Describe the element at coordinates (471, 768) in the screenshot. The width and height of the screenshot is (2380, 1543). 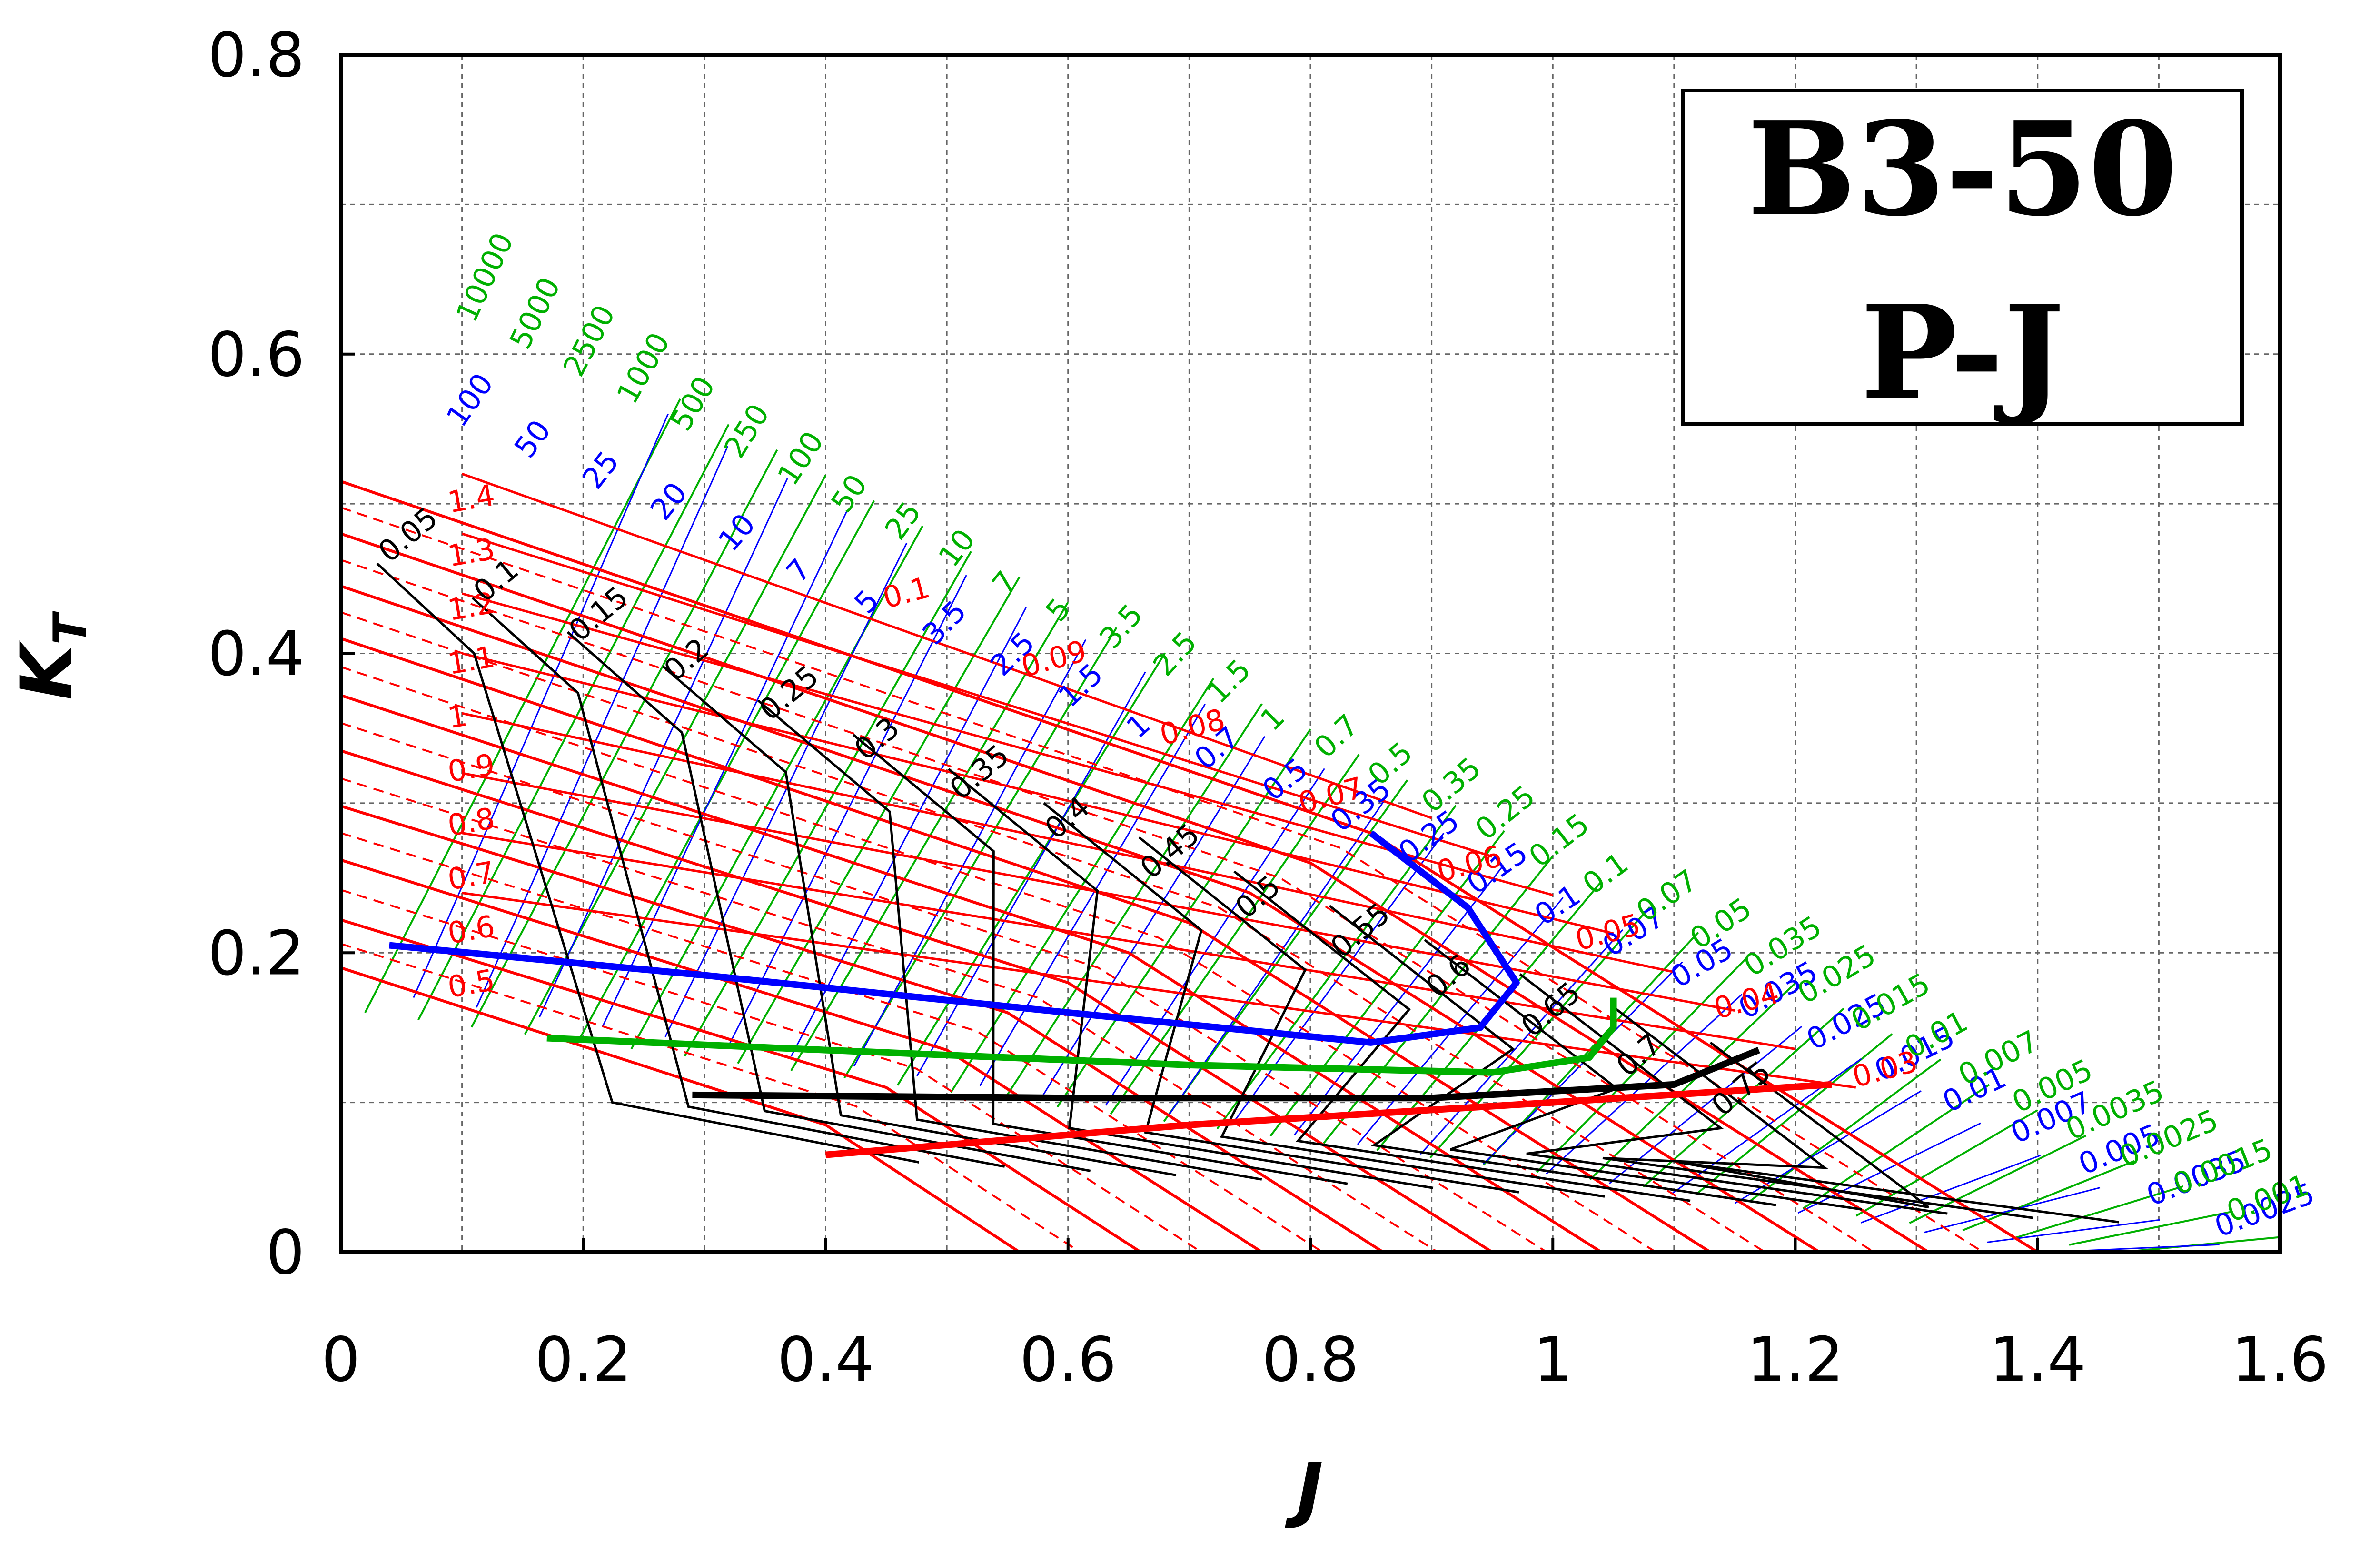
I see `pitch-ratio-label: 0.9` at that location.